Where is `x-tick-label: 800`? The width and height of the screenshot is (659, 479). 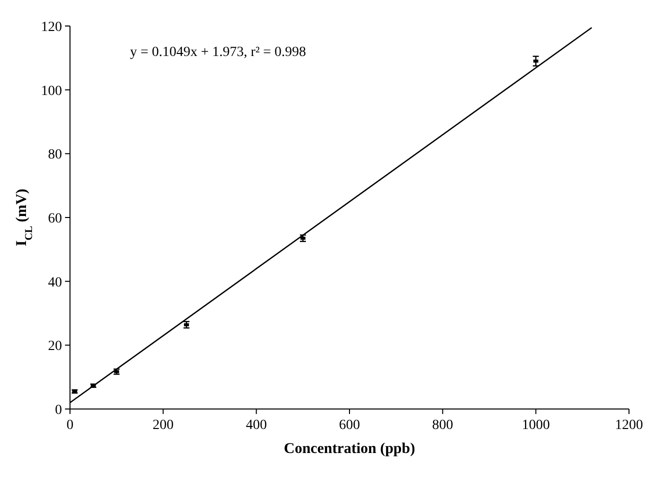
x-tick-label: 800 is located at coordinates (443, 425).